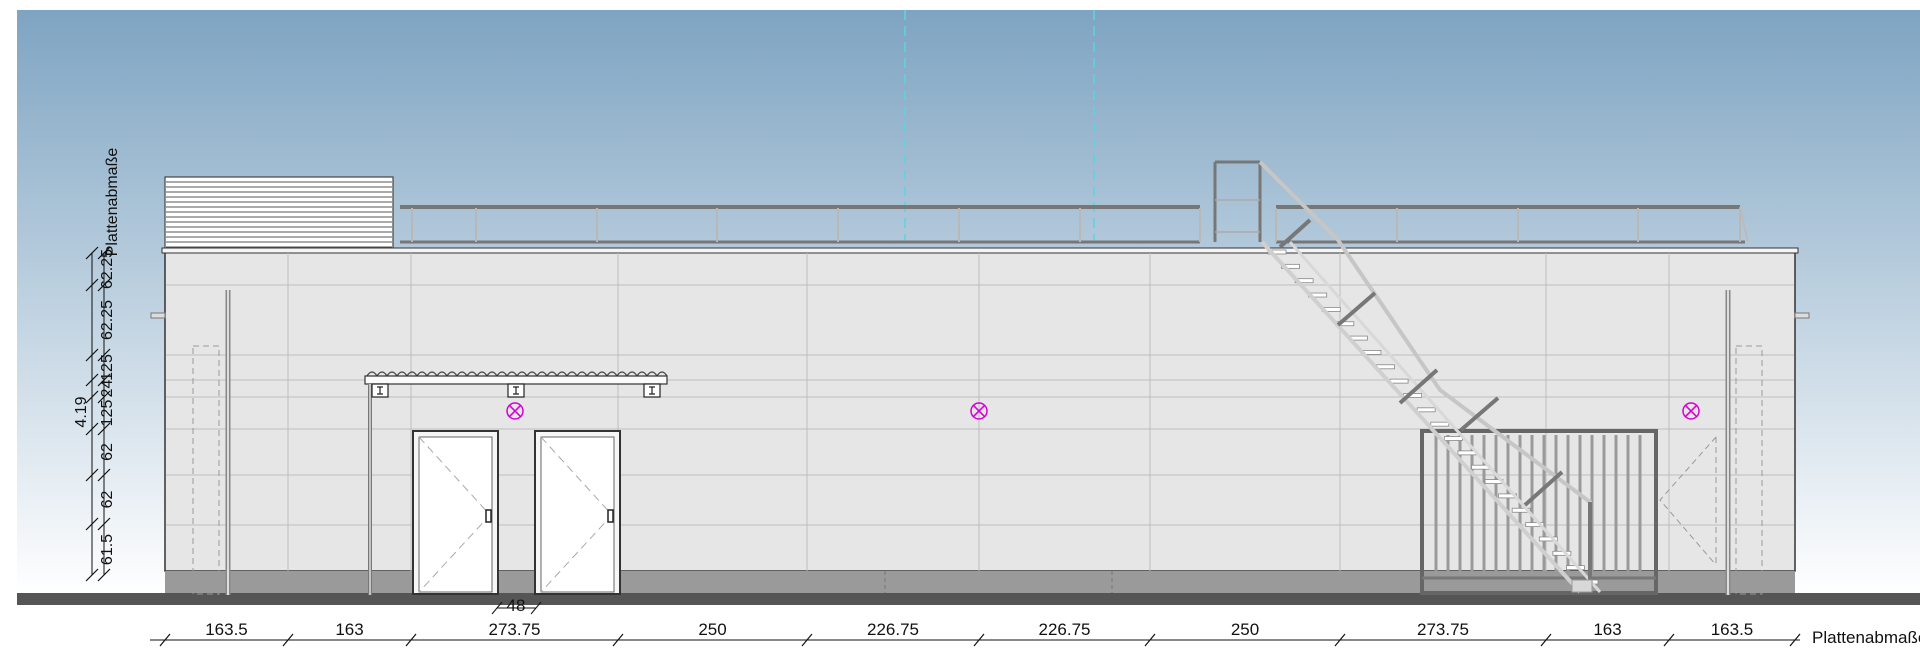  What do you see at coordinates (112, 202) in the screenshot?
I see `vertical-side-label: Plattenabmaße` at bounding box center [112, 202].